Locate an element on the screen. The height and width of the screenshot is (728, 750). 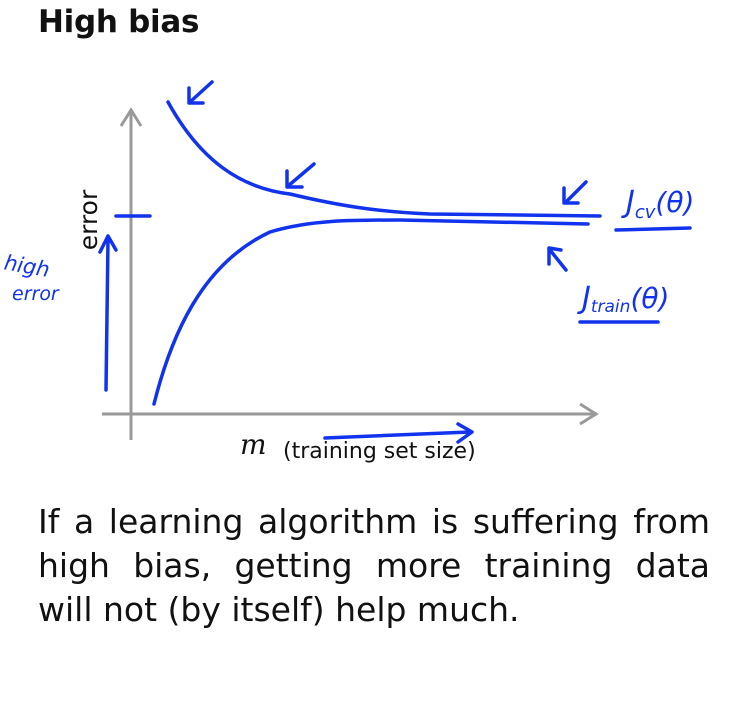
j-train-label: Jtrain(θ) is located at coordinates (623, 299).